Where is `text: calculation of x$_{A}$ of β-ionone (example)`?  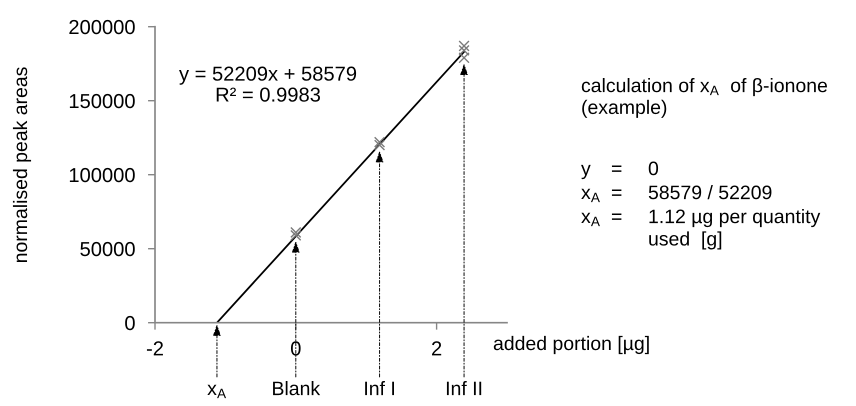
text: calculation of x$_{A}$ of β-ionone (example) is located at coordinates (704, 98).